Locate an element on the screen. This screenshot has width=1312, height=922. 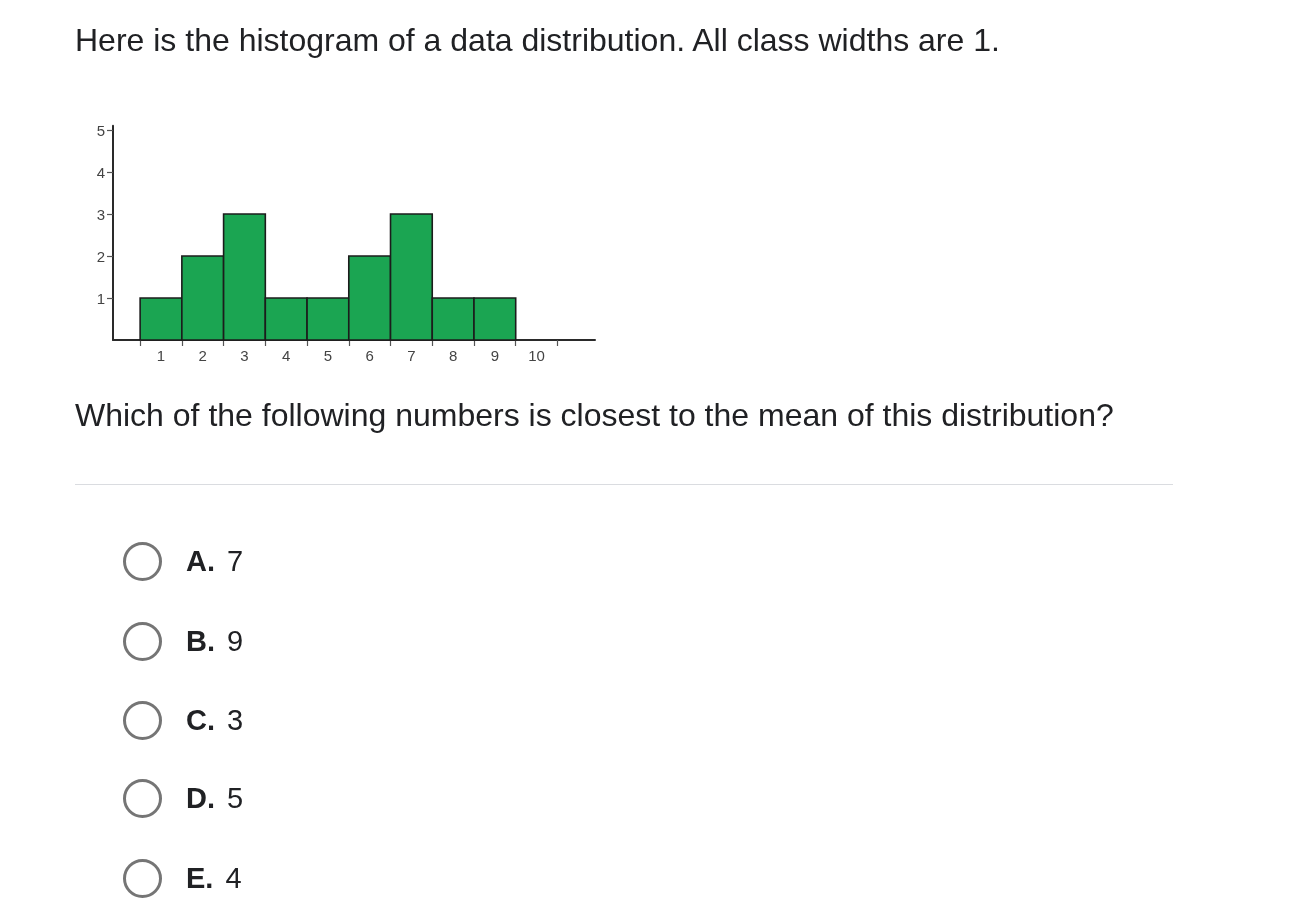
y-tick-label: 4 is located at coordinates (100, 172).